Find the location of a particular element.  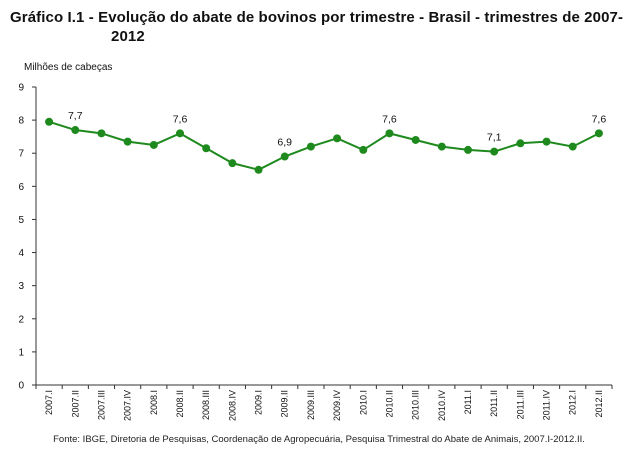

x-tick-label: 2008.IV is located at coordinates (232, 405).